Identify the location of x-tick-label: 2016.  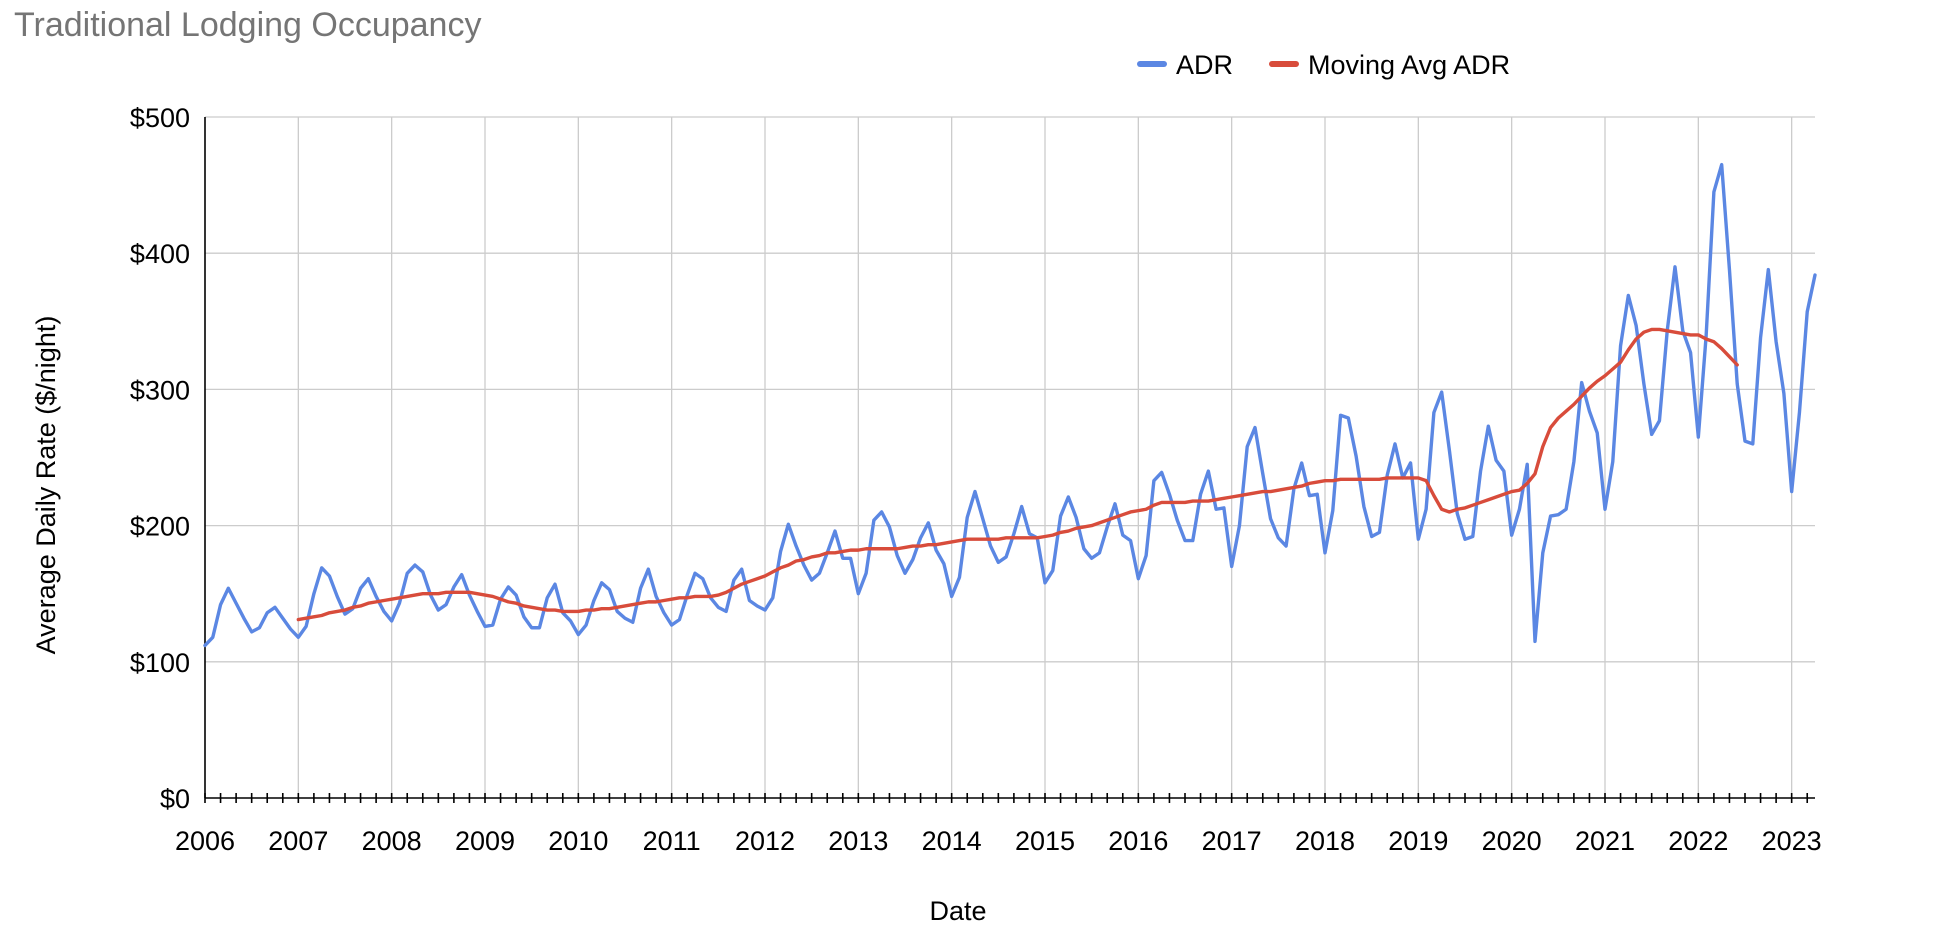
(1138, 841).